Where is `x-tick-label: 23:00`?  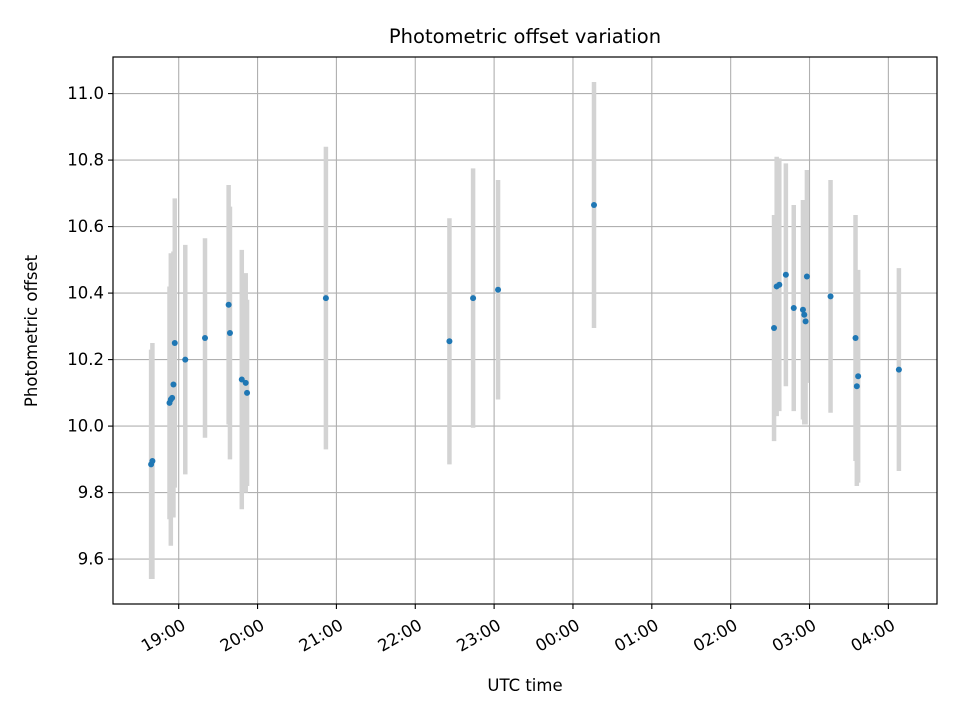
x-tick-label: 23:00 is located at coordinates (478, 635).